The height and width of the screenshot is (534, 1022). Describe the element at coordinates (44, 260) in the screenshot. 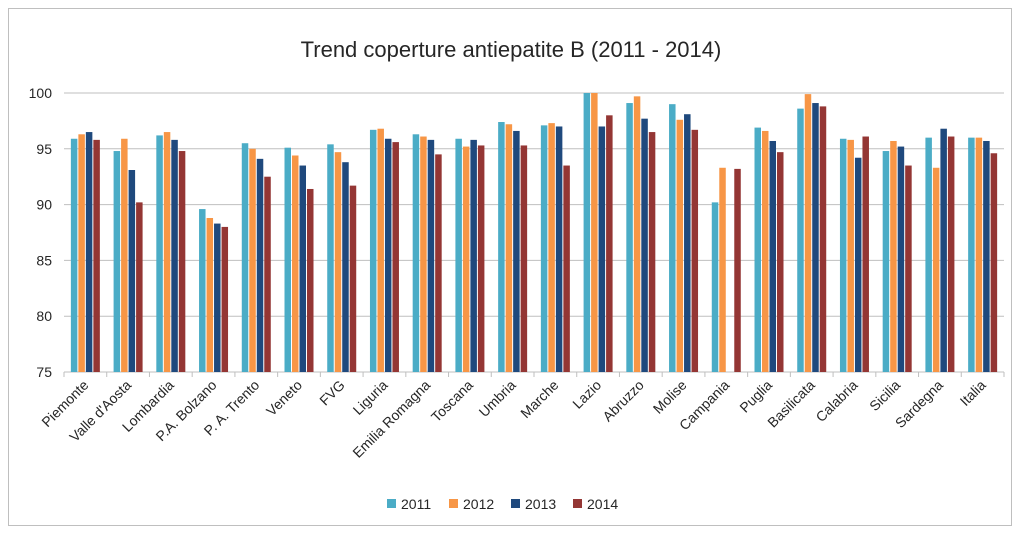

I see `y-tick-label: 85` at that location.